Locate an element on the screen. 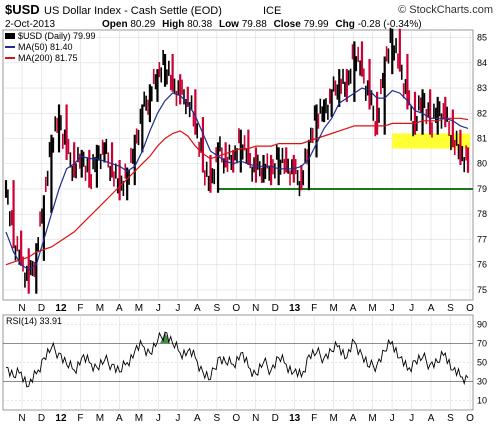 The width and height of the screenshot is (498, 425). instrument-name: US Dollar Index - Cash Settle (EOD) is located at coordinates (133, 11).